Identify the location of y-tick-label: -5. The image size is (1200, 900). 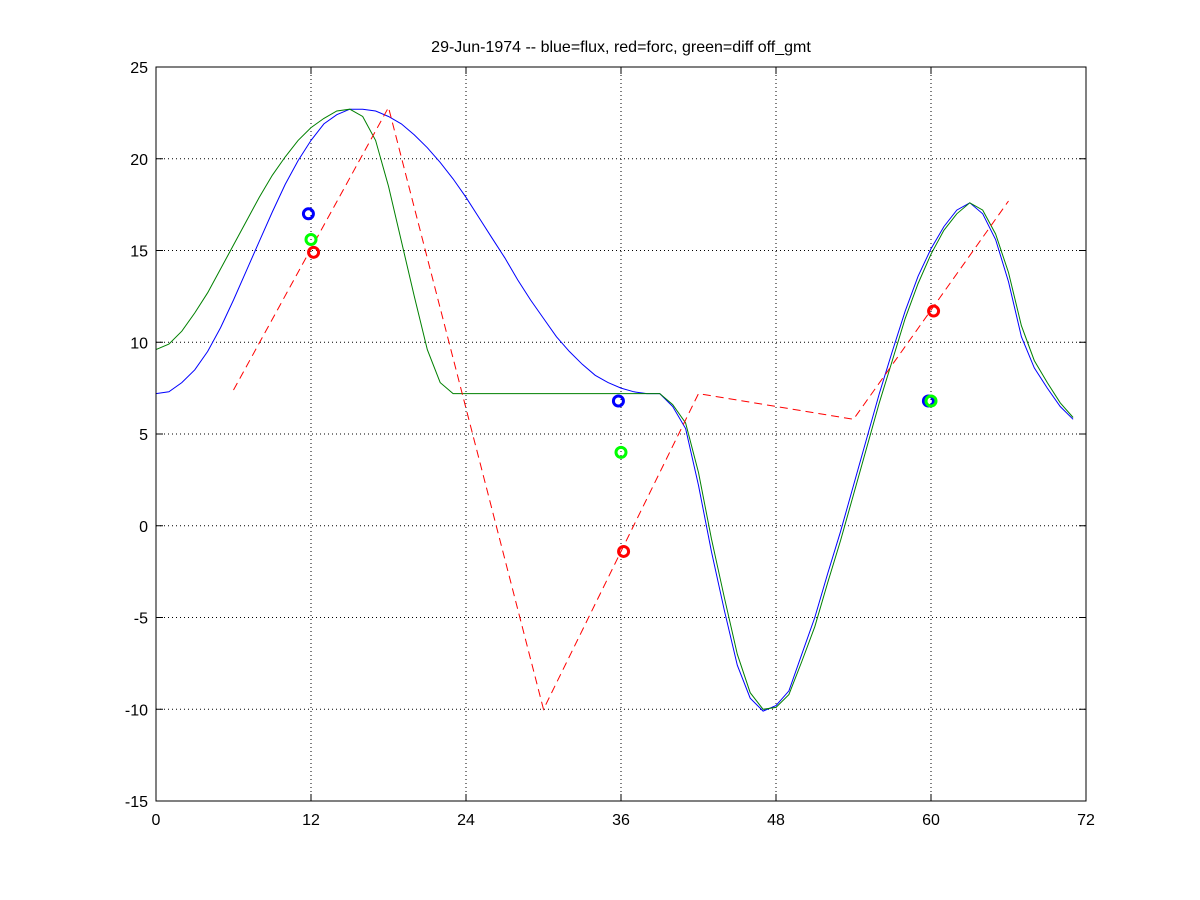
(141, 619).